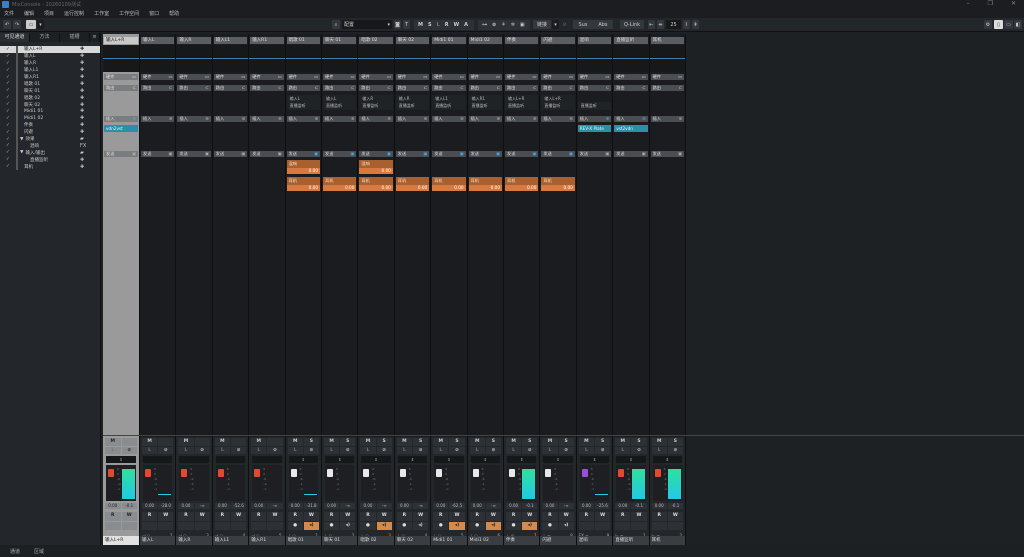 The width and height of the screenshot is (1024, 557). I want to click on minimize-button: –, so click(968, 3).